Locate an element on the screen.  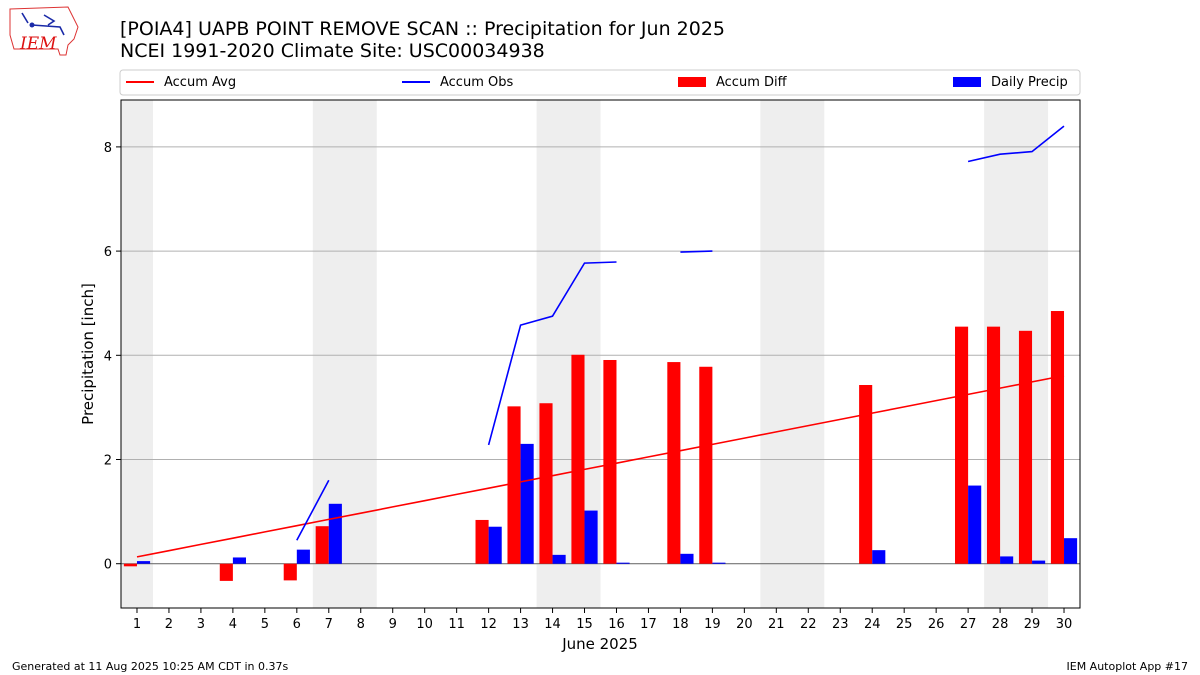
y-tick-label-0: 0 is located at coordinates (108, 565).